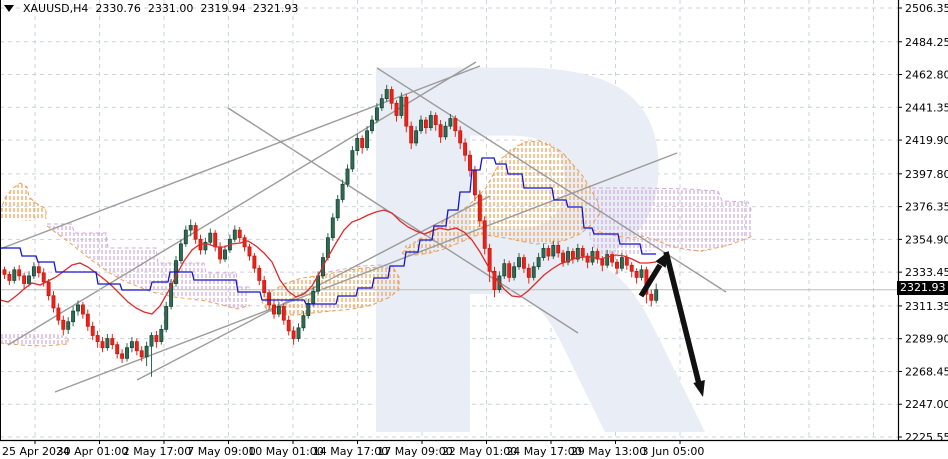 This screenshot has width=948, height=459. I want to click on y-axis-label: 2441.35, so click(926, 107).